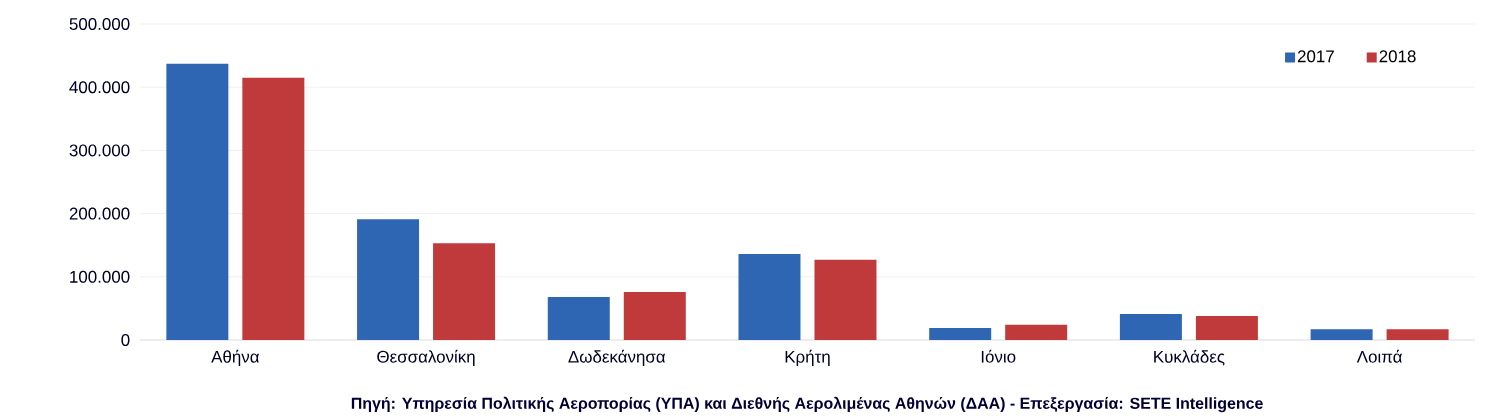 The image size is (1491, 420). I want to click on x-tick-label: Κυκλάδες, so click(1189, 357).